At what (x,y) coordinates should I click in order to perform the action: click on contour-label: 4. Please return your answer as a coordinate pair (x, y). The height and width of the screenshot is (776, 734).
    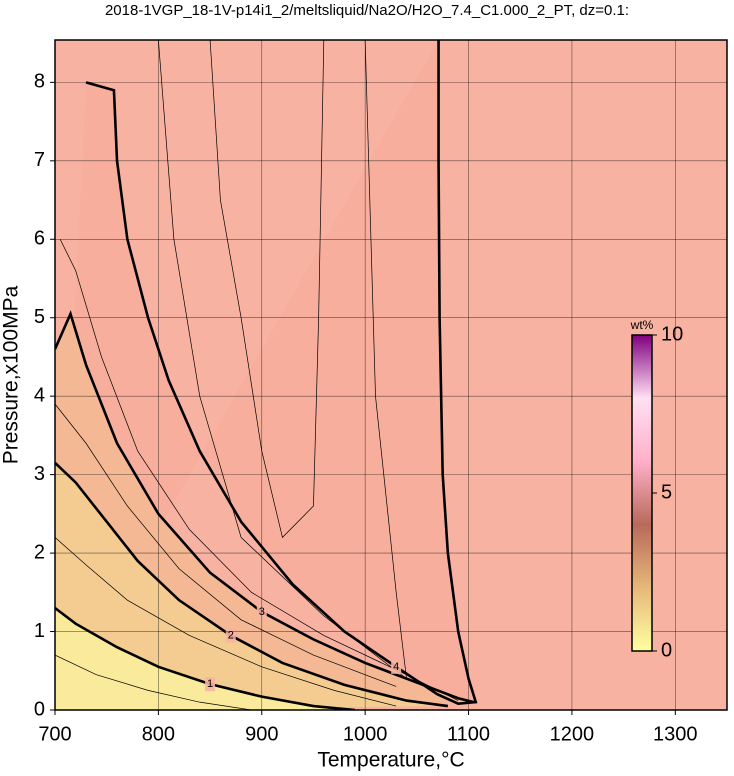
    Looking at the image, I should click on (396, 667).